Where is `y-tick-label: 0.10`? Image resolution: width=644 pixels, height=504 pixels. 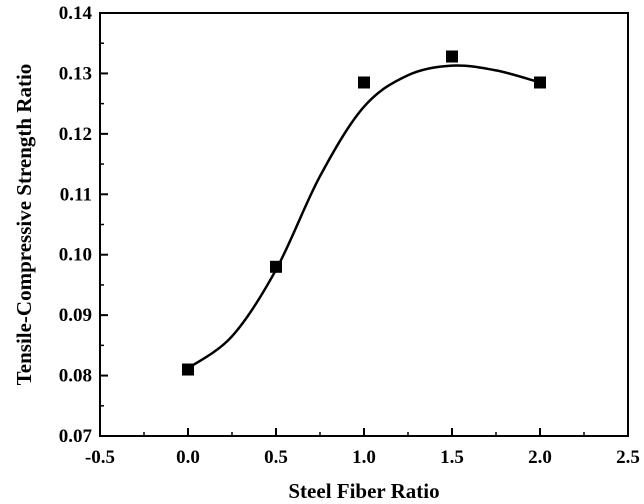 y-tick-label: 0.10 is located at coordinates (75, 255).